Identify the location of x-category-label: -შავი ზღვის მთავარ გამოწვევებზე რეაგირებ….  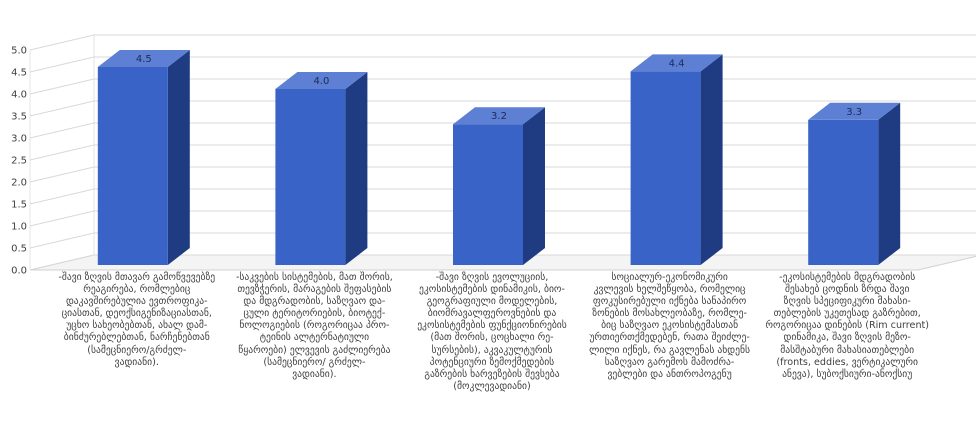
(137, 320).